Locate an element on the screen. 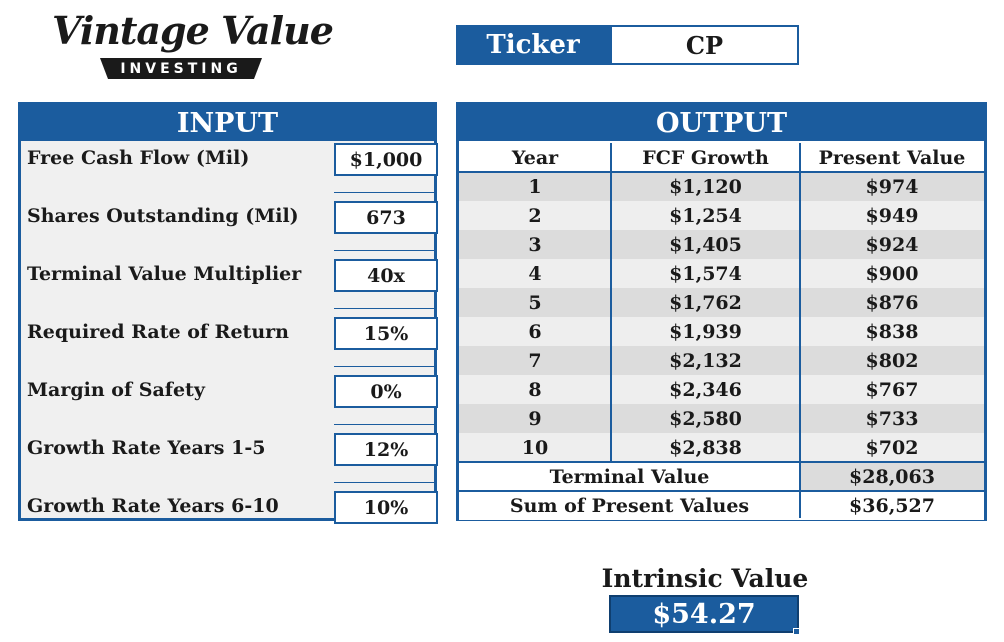 The width and height of the screenshot is (1004, 642). fcf-cell: $1,254 is located at coordinates (705, 215).